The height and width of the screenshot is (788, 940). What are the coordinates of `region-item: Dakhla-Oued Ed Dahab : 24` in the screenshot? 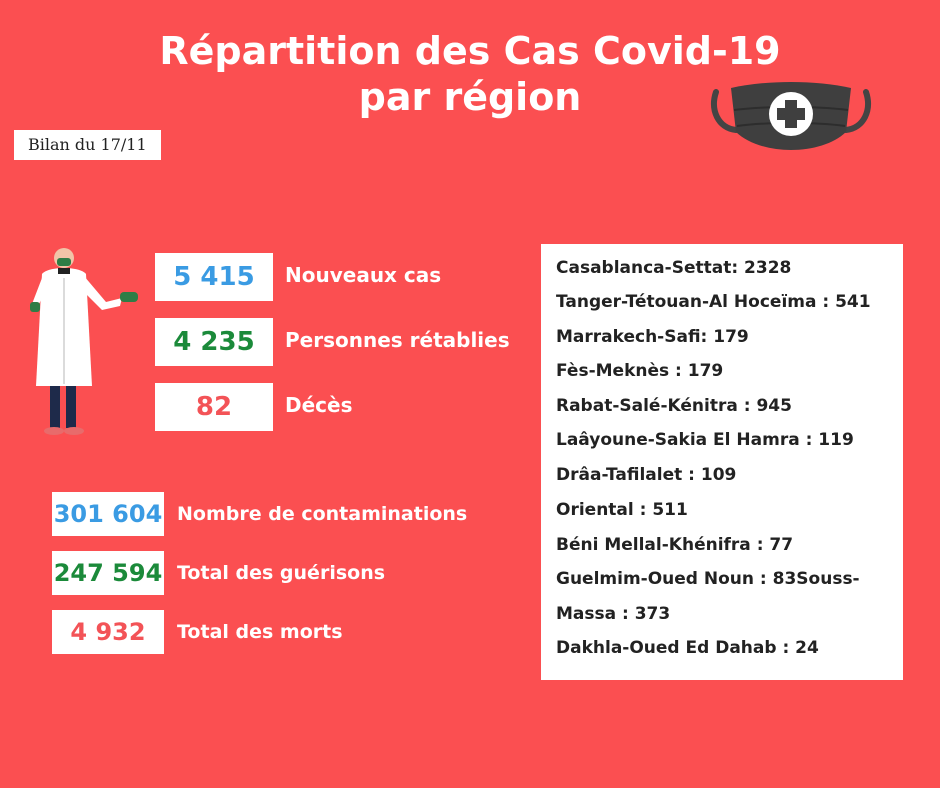 It's located at (687, 648).